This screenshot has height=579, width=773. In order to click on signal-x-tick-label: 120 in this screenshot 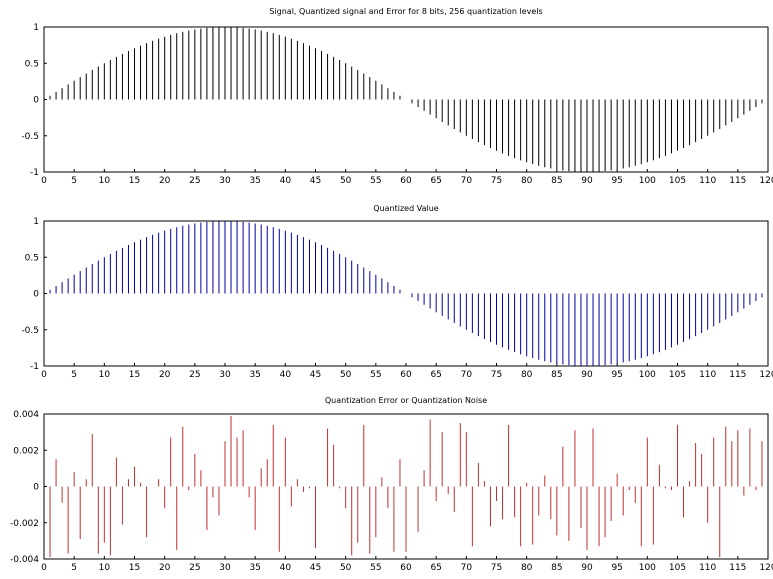, I will do `click(766, 181)`.